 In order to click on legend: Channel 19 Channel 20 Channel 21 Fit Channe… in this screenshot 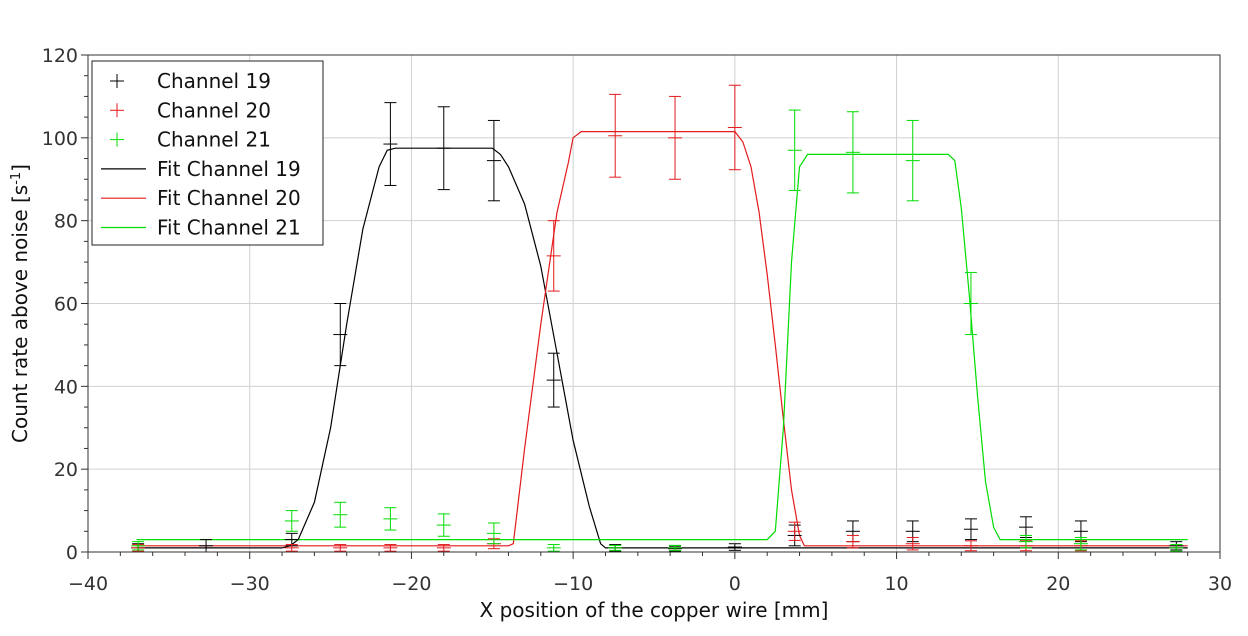, I will do `click(207, 153)`.